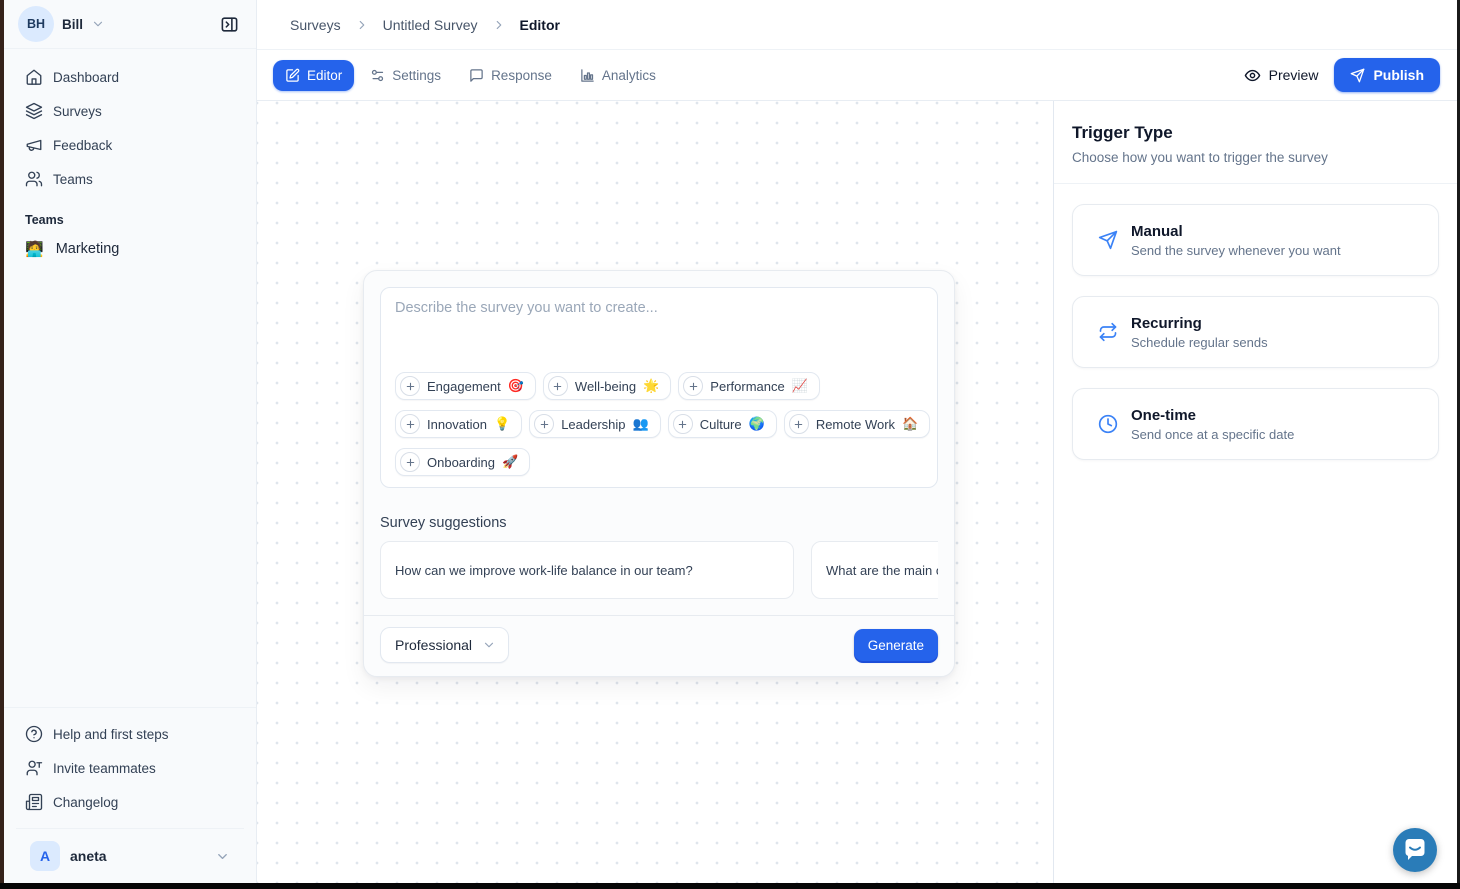 The height and width of the screenshot is (889, 1460). Describe the element at coordinates (34, 111) in the screenshot. I see `layers-icon` at that location.